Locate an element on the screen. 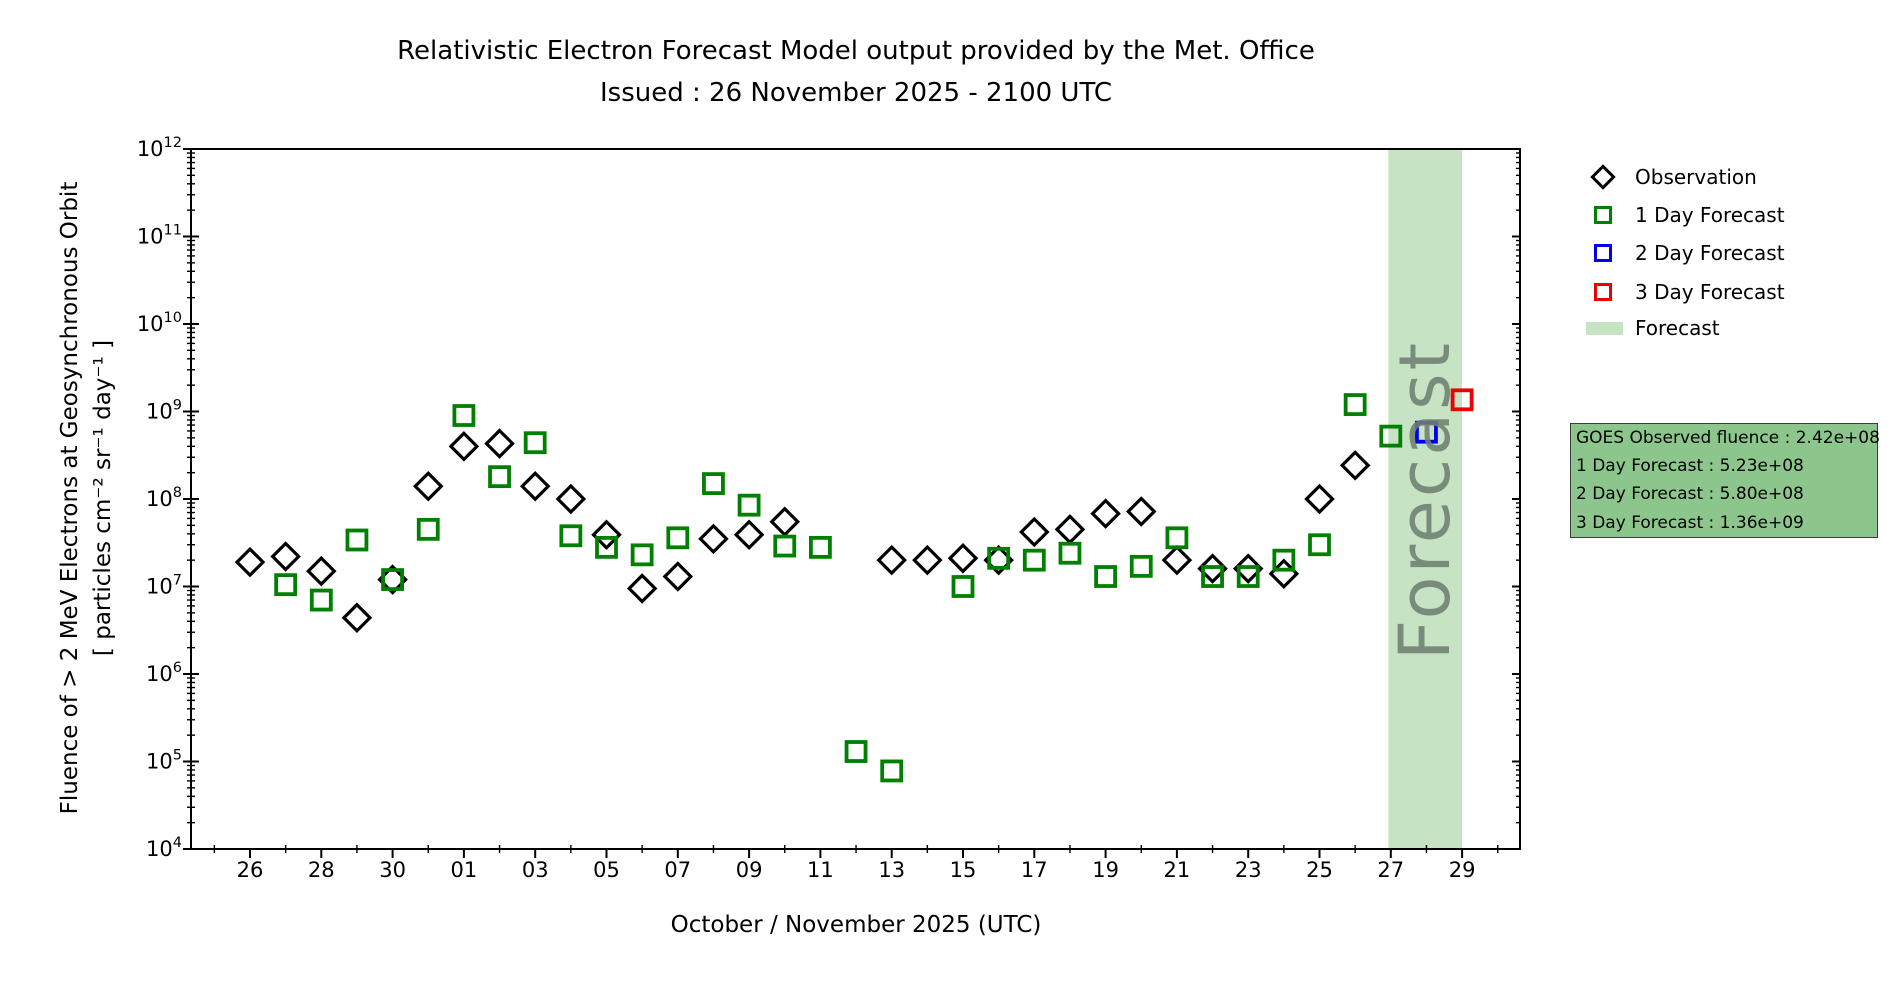  chart-subtitle-issued: Issued : 26 November 2025 - 2100 UTC is located at coordinates (856, 93).